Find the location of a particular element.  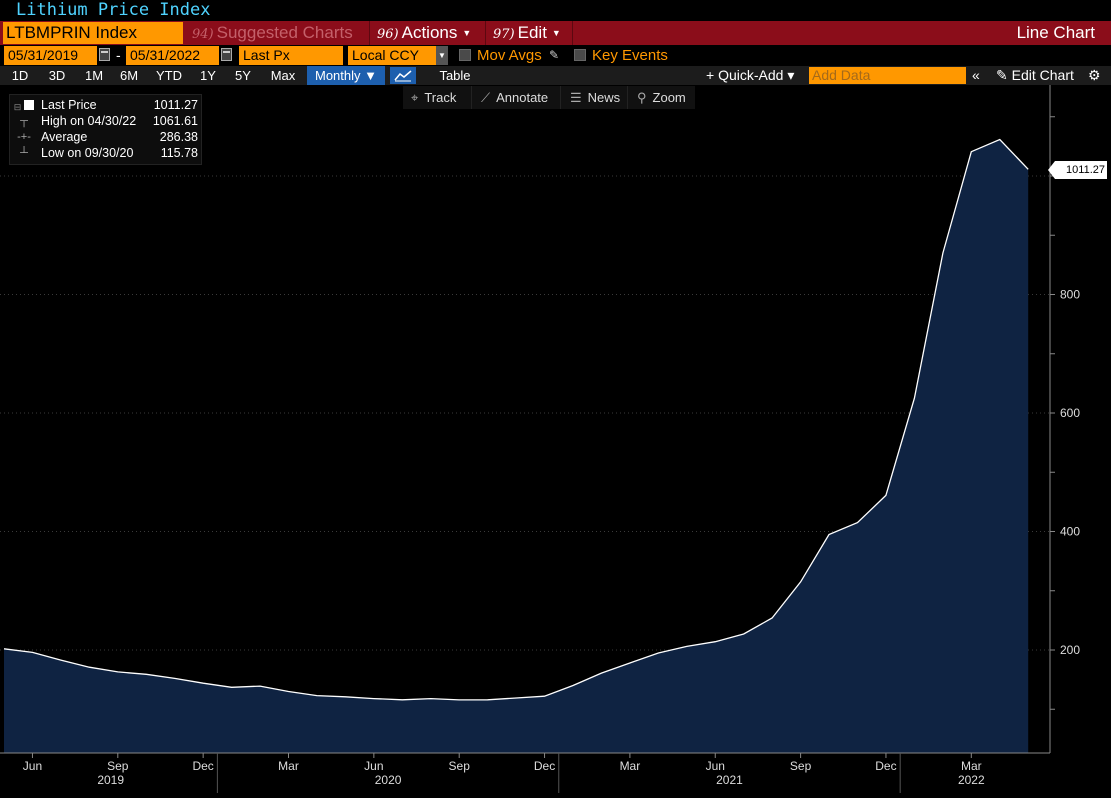

track-label: Track is located at coordinates (440, 97).